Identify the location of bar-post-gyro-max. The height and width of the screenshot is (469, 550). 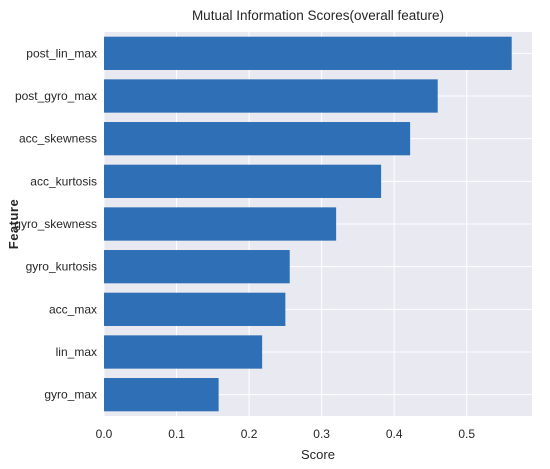
(271, 96).